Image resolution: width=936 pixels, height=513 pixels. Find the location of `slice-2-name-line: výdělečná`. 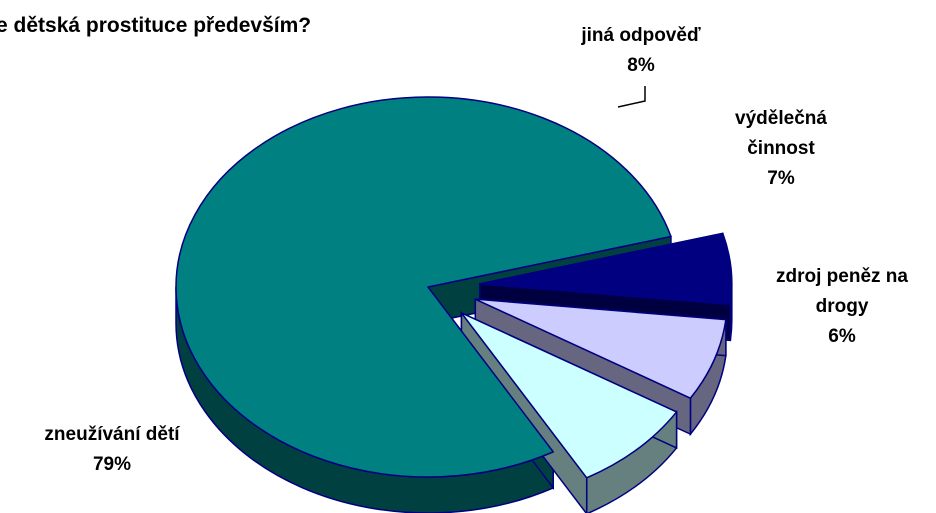

slice-2-name-line: výdělečná is located at coordinates (781, 118).